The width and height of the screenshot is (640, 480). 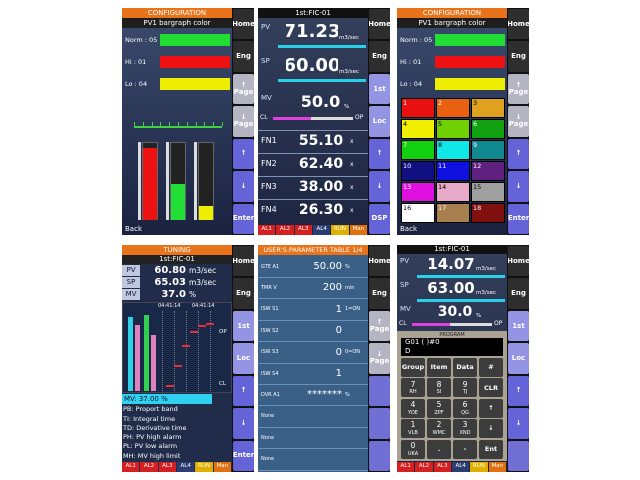 I want to click on key: ↓, so click(x=491, y=429).